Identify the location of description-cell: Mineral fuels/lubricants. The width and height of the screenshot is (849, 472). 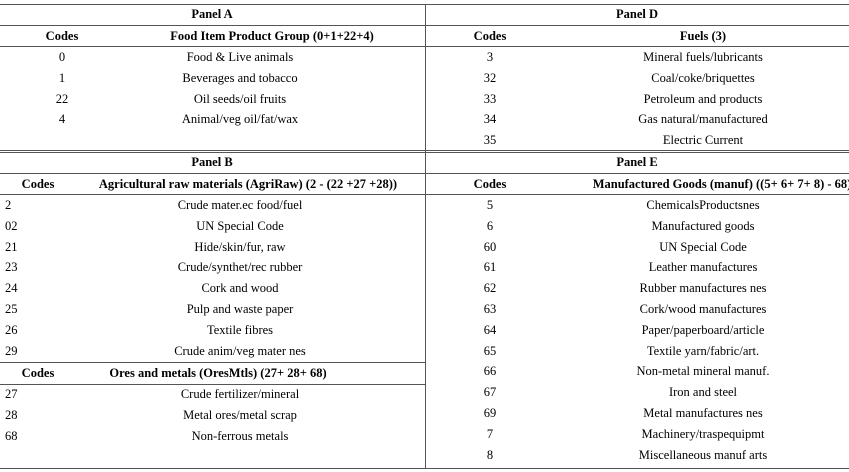
(703, 56).